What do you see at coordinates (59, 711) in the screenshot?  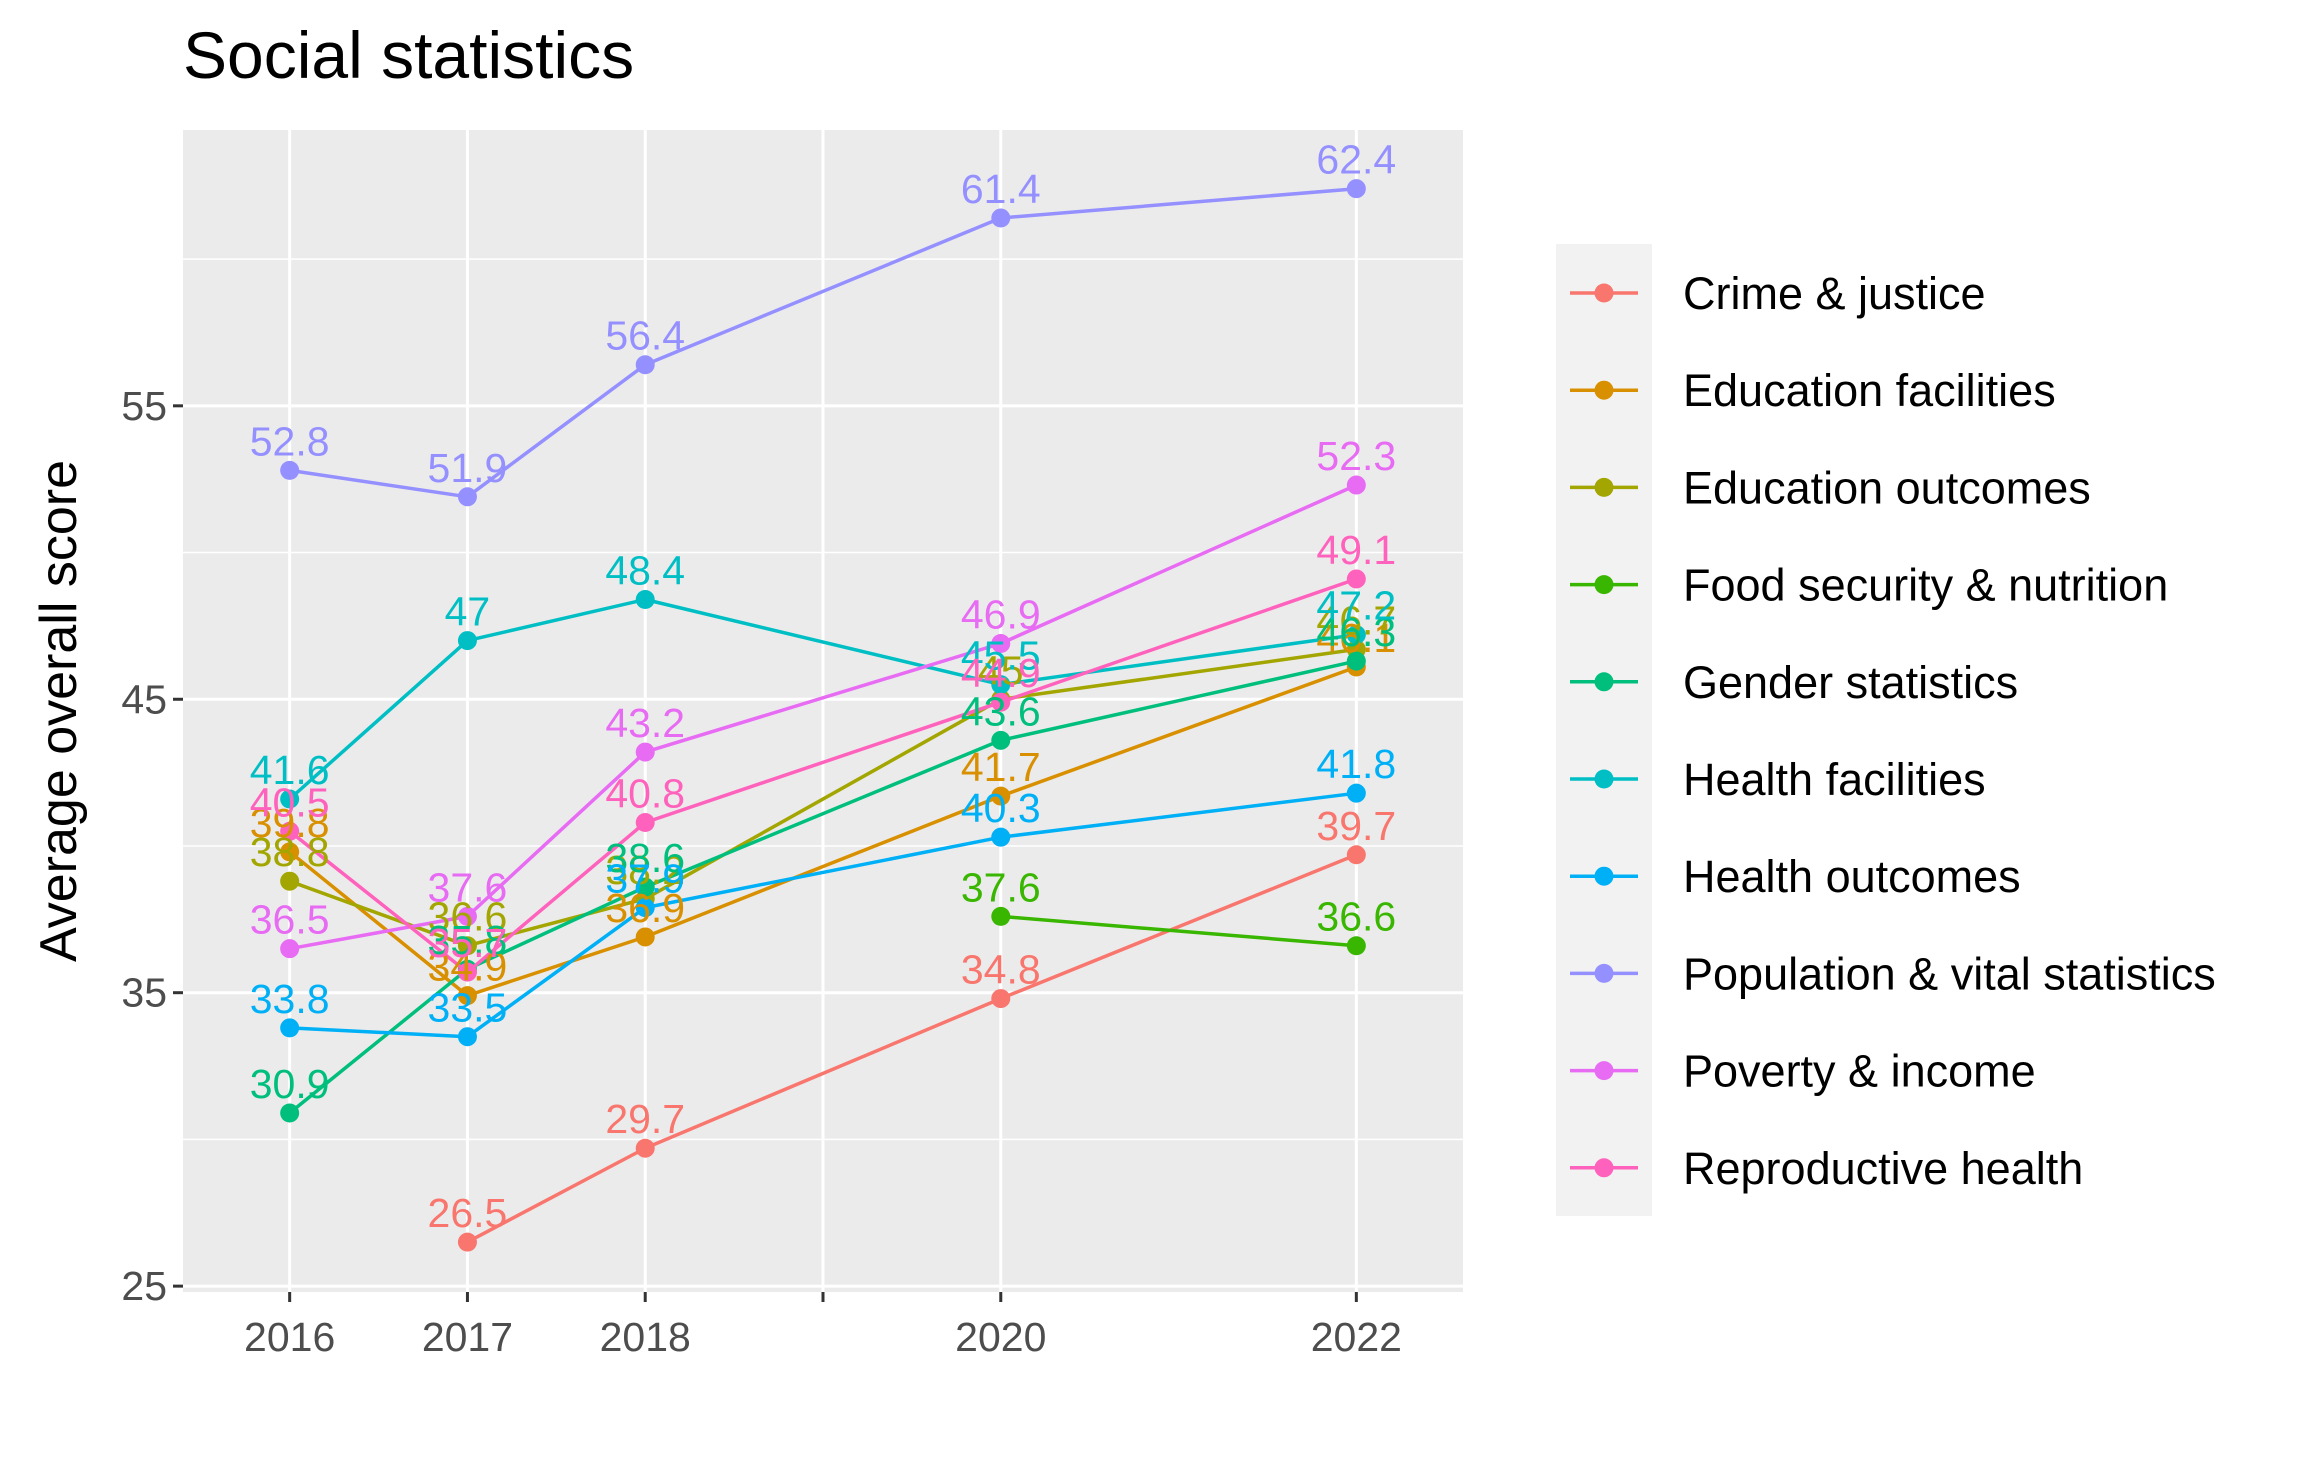 I see `y-axis-title: Average overall score` at bounding box center [59, 711].